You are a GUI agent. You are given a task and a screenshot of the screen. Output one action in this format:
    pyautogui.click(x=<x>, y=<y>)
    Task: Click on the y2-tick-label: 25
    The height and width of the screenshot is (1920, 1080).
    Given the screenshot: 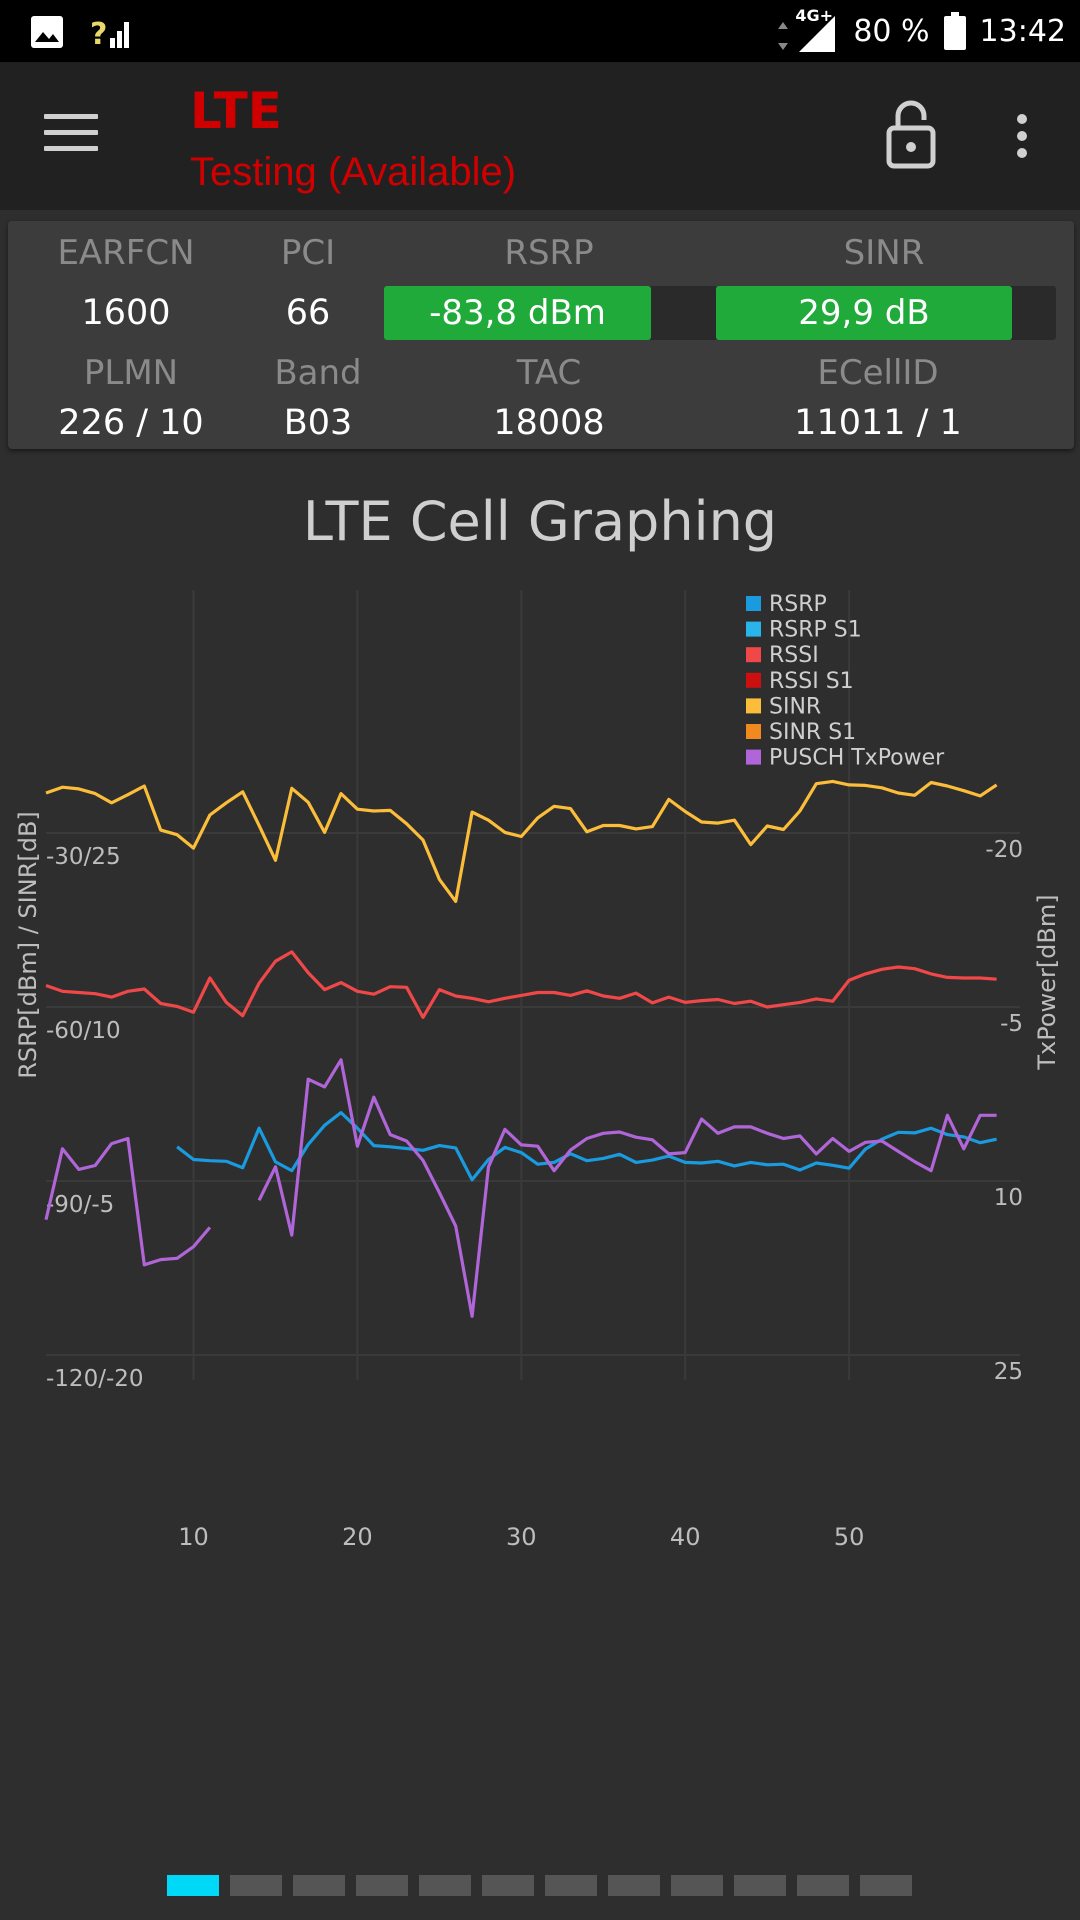 What is the action you would take?
    pyautogui.click(x=1008, y=1372)
    